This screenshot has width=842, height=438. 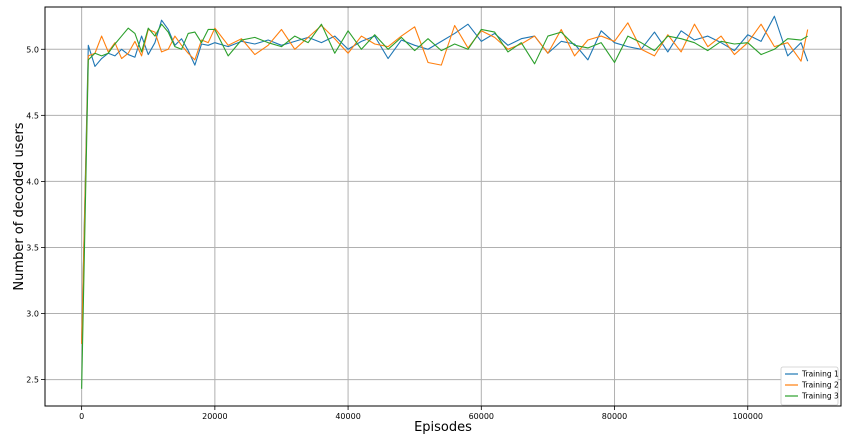 What do you see at coordinates (32, 247) in the screenshot?
I see `y-tick-label: 3.5` at bounding box center [32, 247].